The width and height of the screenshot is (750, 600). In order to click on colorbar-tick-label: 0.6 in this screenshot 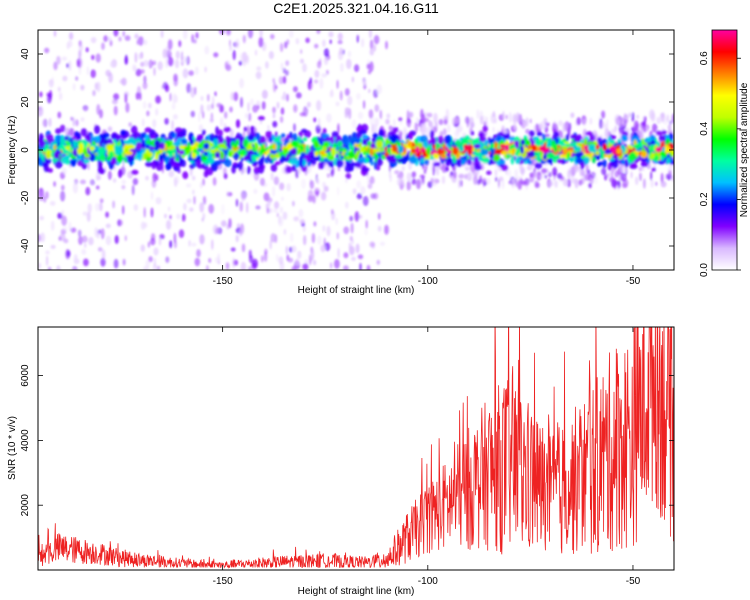, I will do `click(704, 58)`.